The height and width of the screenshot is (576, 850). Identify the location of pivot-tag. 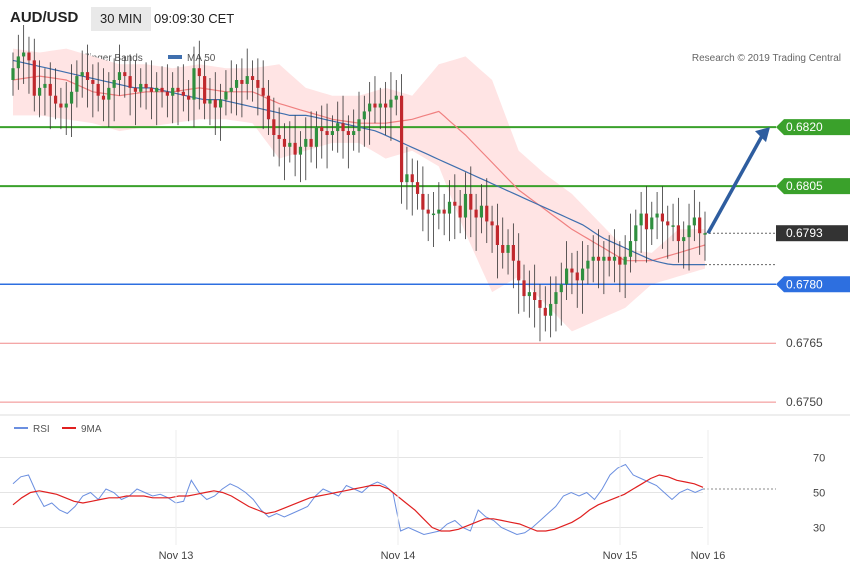
(813, 284).